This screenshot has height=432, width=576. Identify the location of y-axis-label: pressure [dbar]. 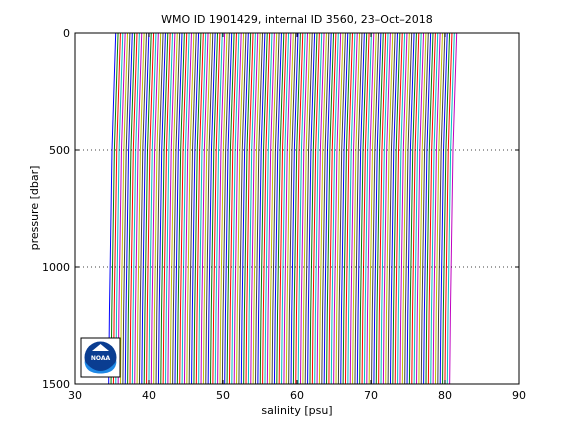
(34, 208).